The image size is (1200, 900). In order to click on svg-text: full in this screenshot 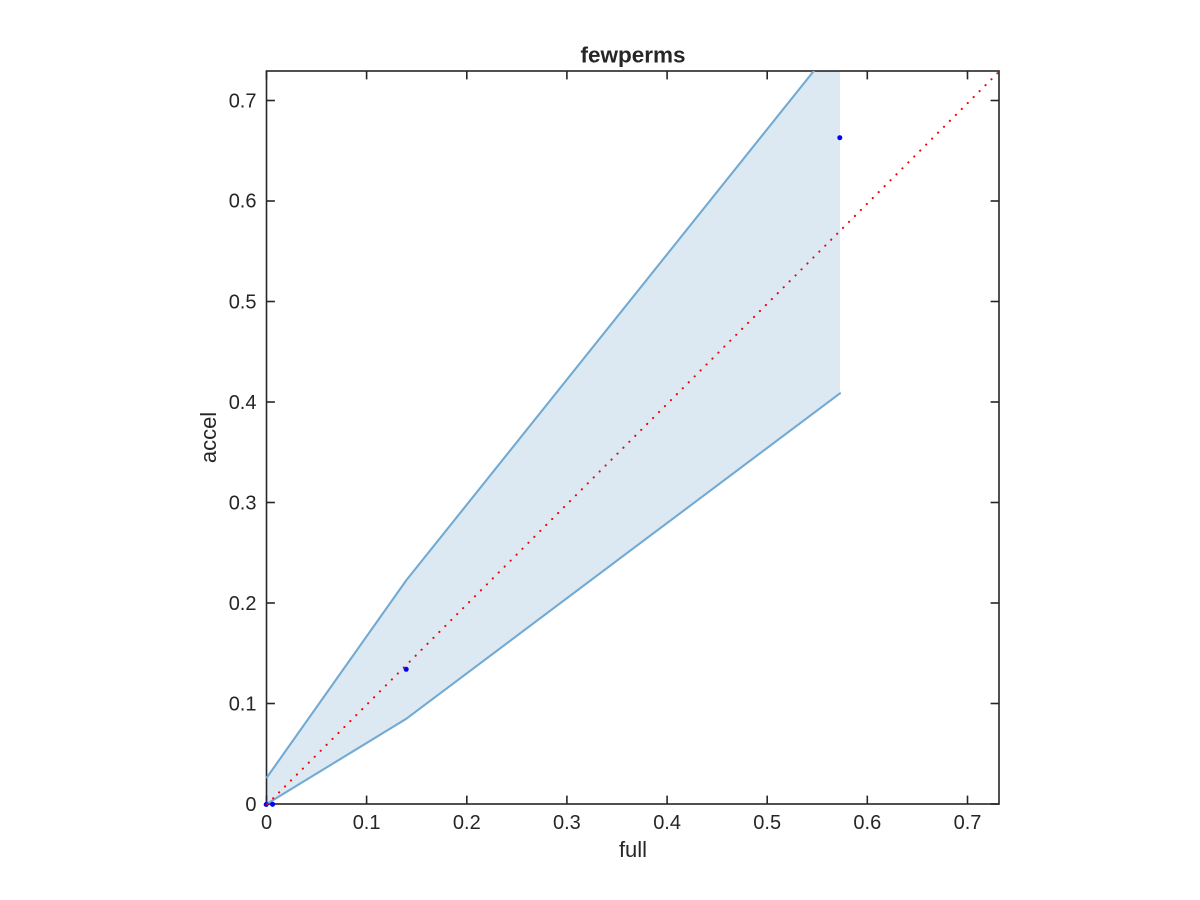, I will do `click(633, 849)`.